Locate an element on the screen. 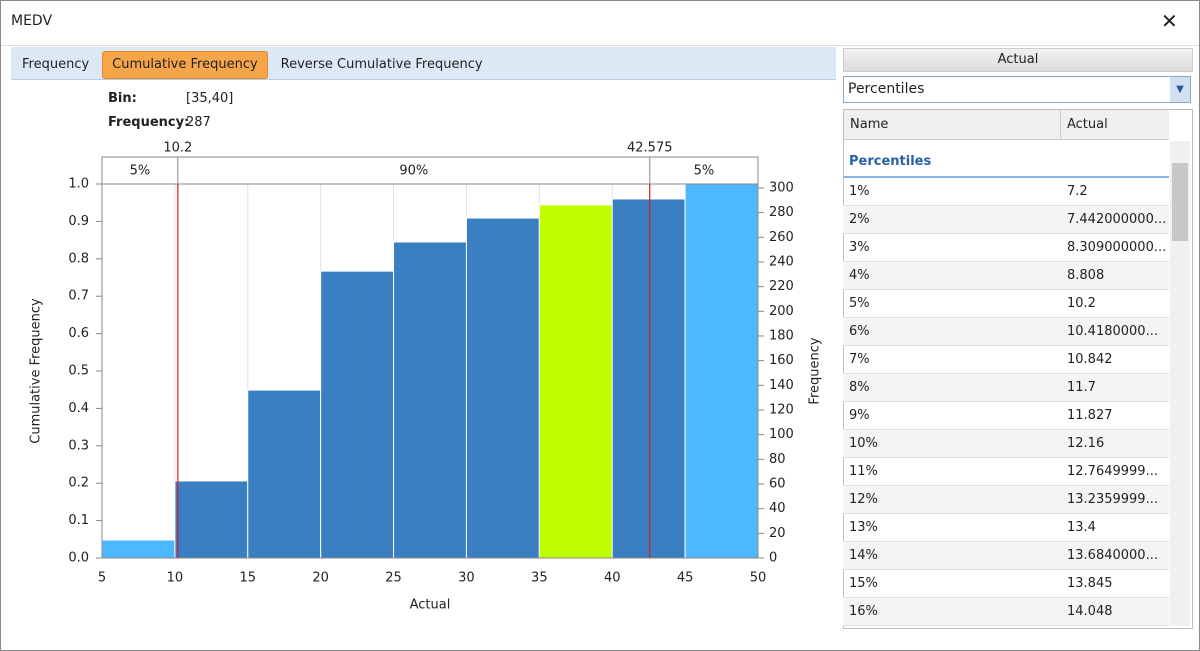 This screenshot has height=651, width=1200. window-title: MEDV is located at coordinates (32, 21).